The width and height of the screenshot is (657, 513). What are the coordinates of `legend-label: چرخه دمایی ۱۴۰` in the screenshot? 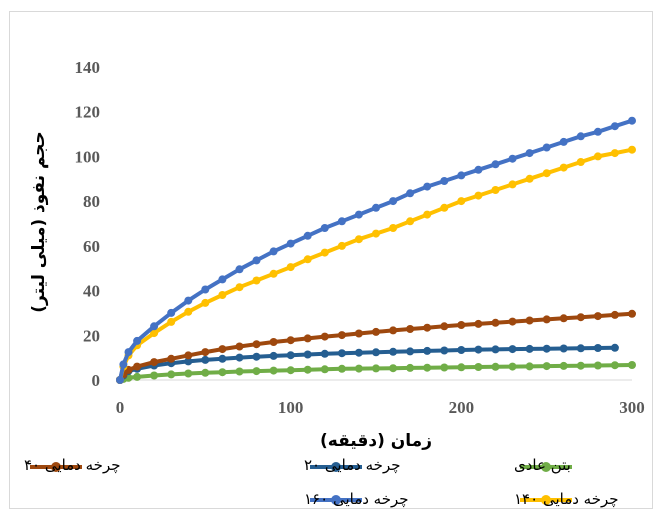 It's located at (566, 499).